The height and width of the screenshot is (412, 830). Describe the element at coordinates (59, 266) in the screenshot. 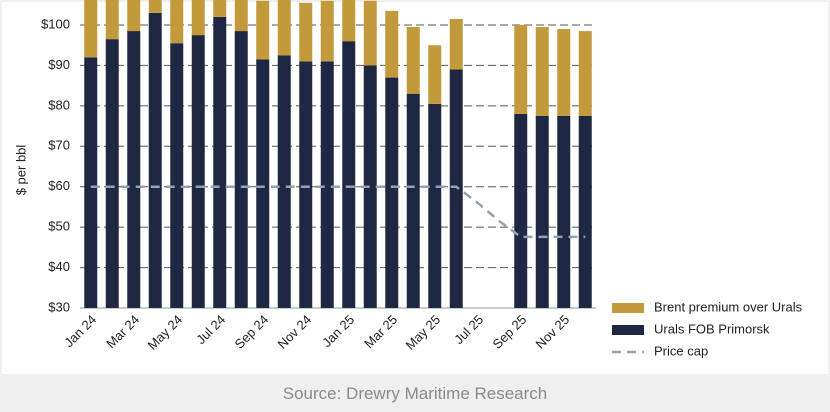

I see `y-tick-label: $40` at that location.